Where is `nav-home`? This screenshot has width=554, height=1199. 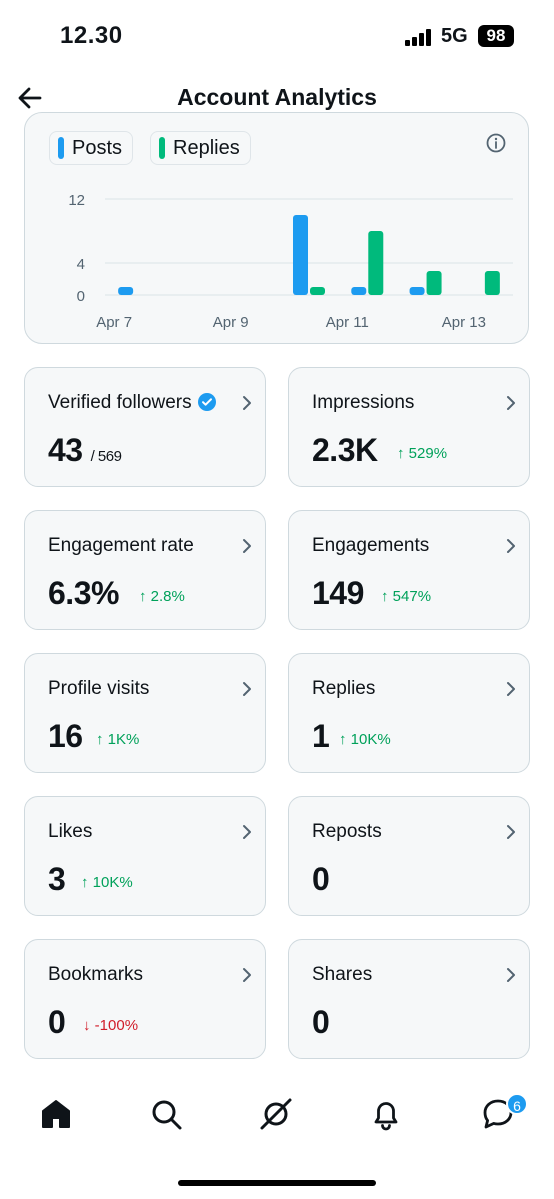
nav-home is located at coordinates (56, 1114).